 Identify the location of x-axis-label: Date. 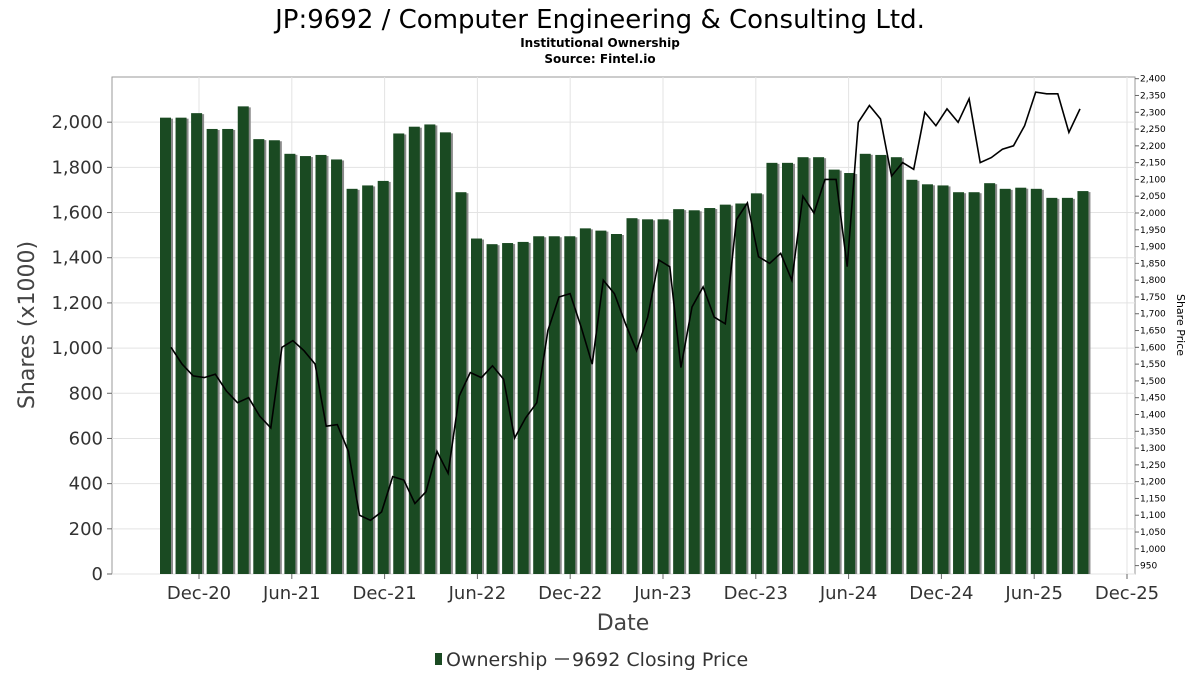
(623, 623).